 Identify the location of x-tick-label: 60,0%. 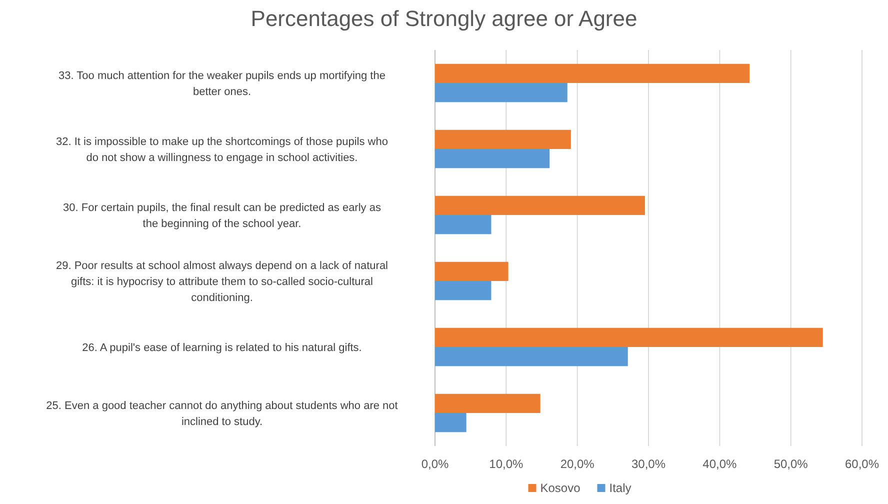
(862, 464).